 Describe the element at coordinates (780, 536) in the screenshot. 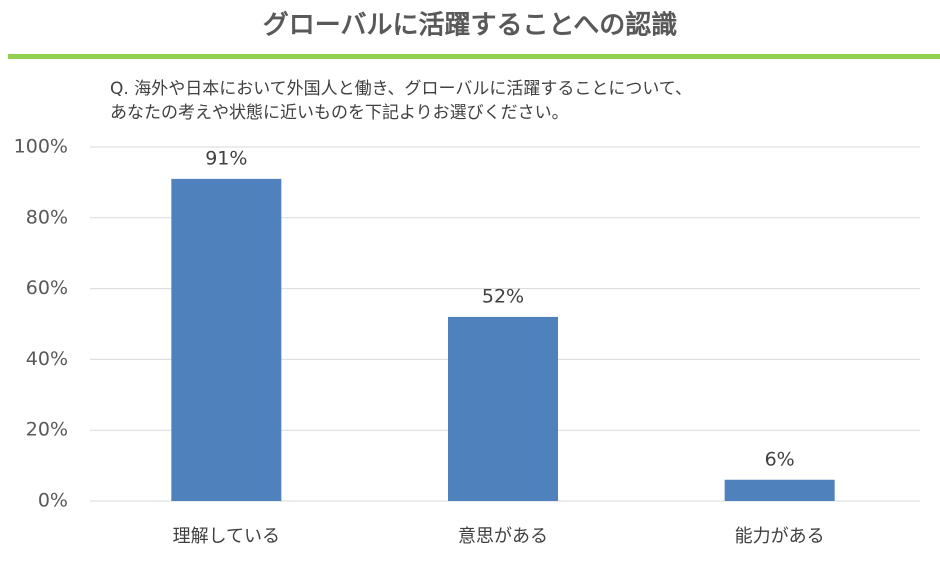

I see `x-tick-label: 能力がある` at that location.